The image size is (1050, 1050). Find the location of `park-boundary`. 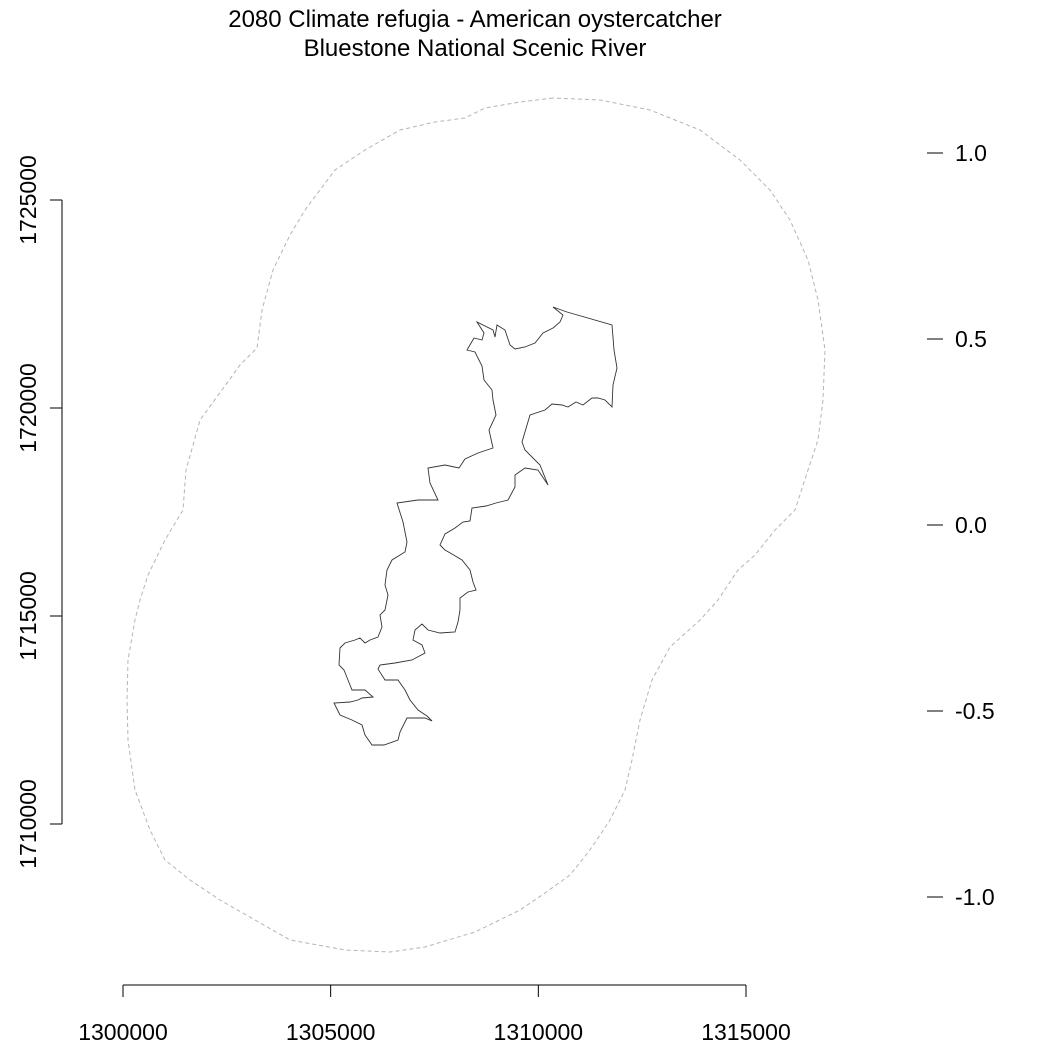

park-boundary is located at coordinates (475, 526).